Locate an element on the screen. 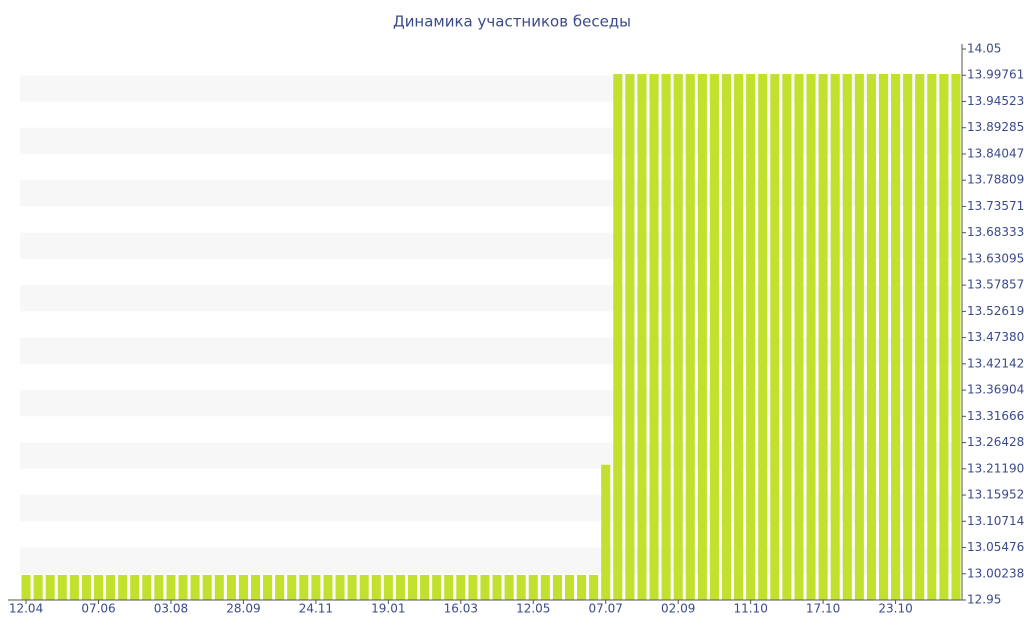  x-tick-label: 07.07 is located at coordinates (606, 609).